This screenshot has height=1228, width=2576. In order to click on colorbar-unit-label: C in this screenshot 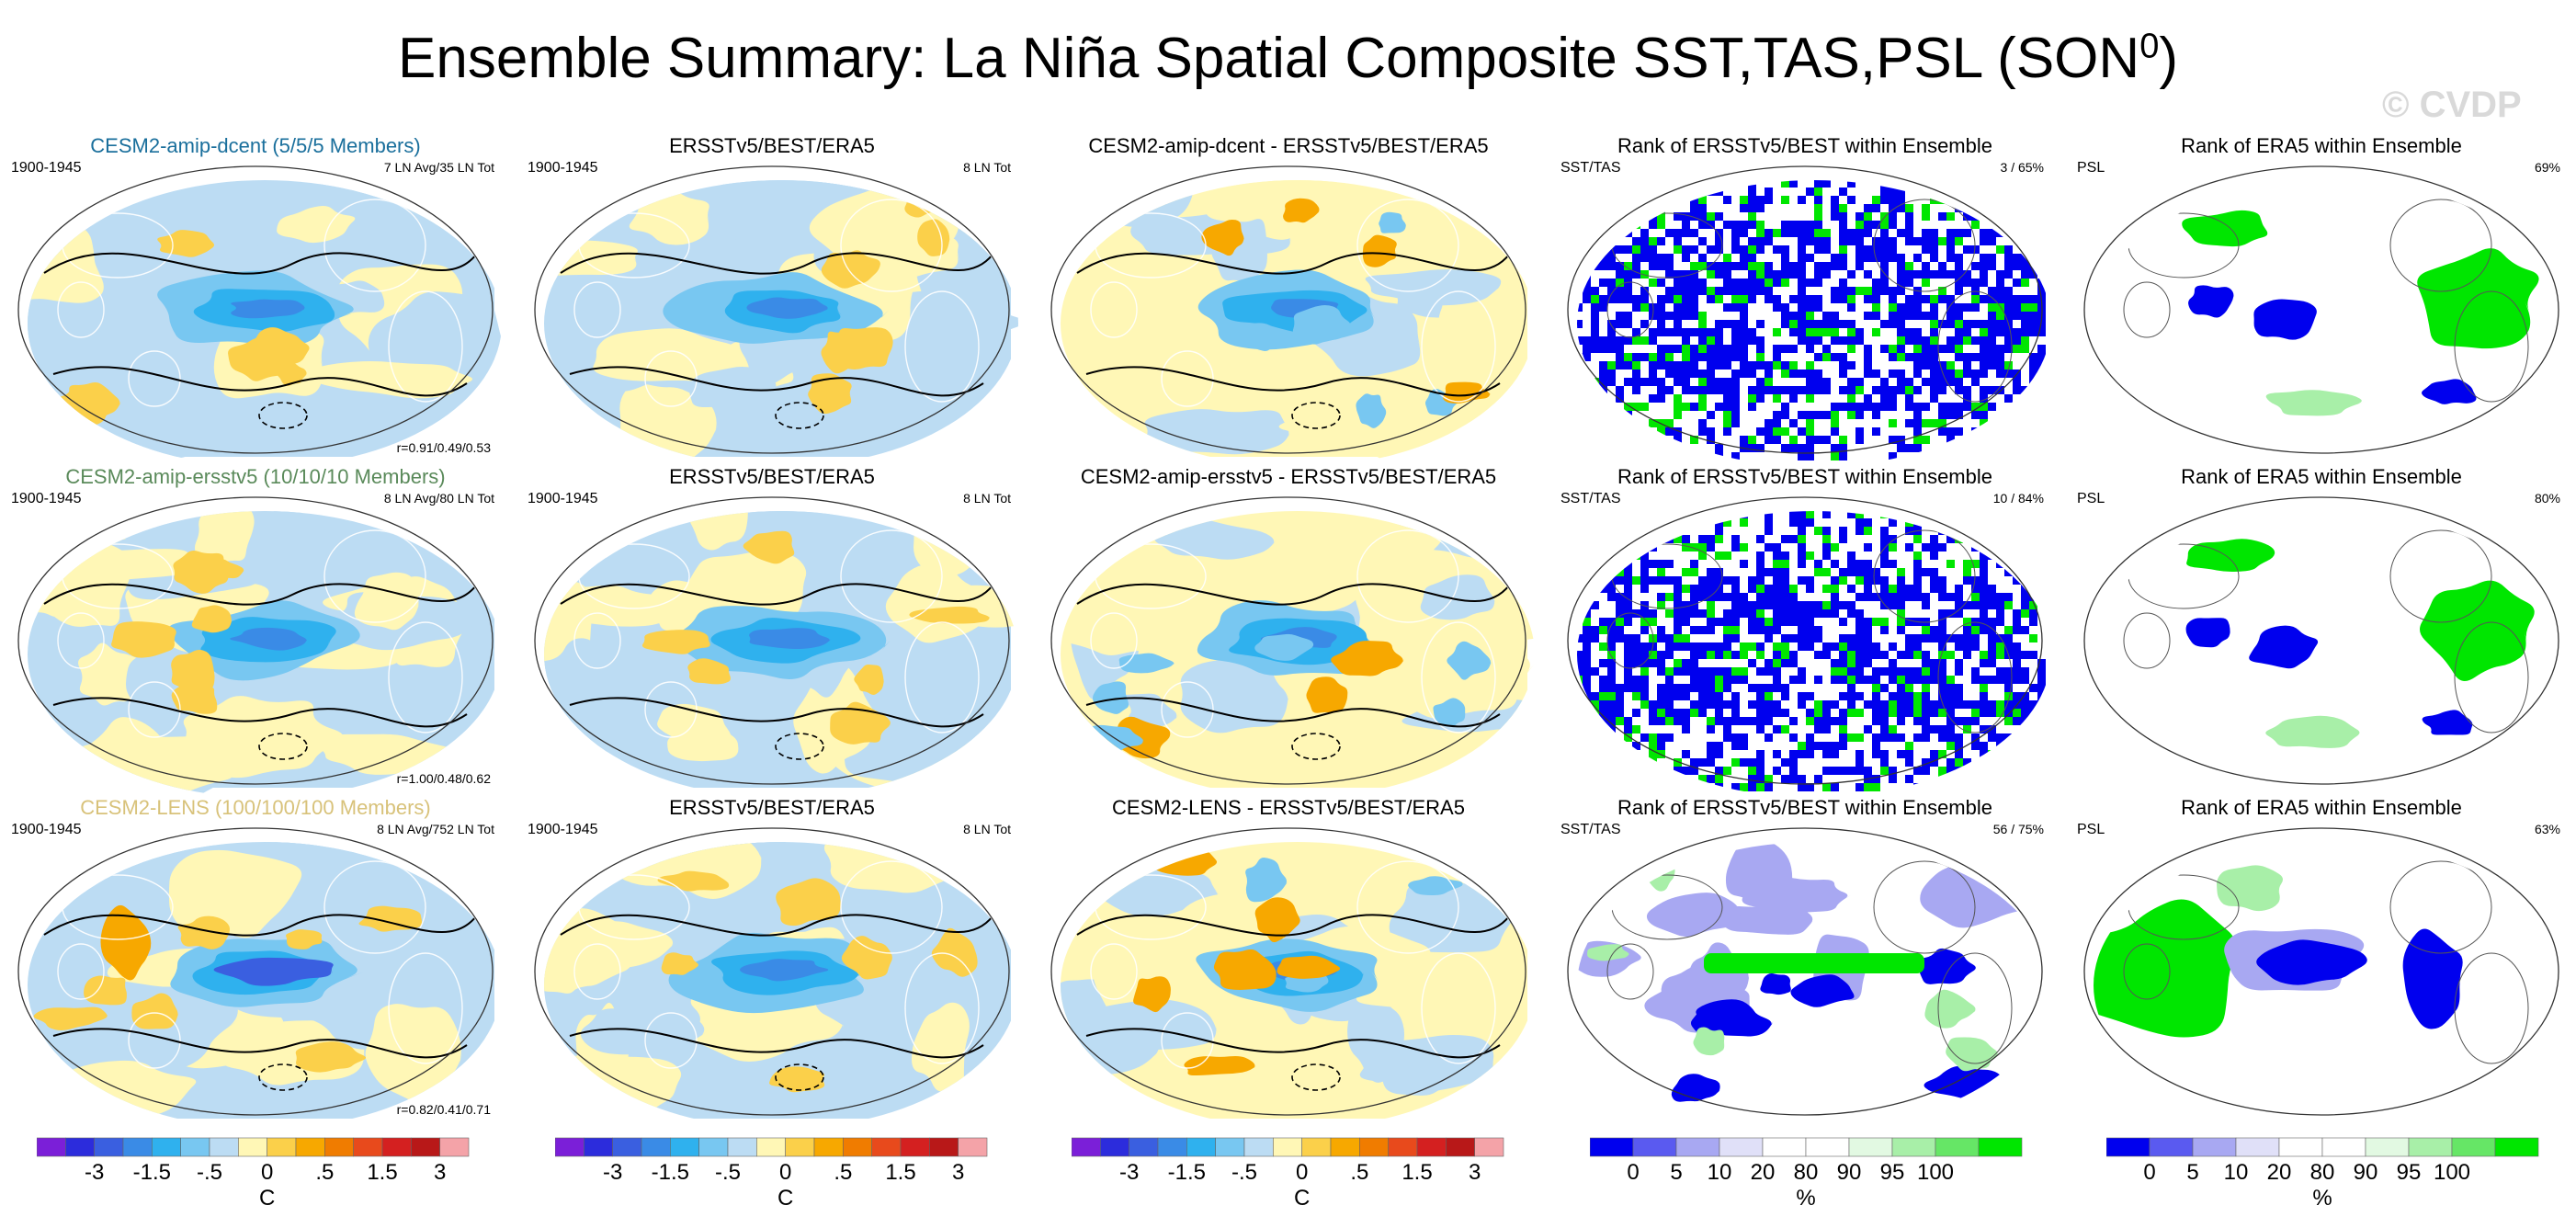, I will do `click(786, 1198)`.